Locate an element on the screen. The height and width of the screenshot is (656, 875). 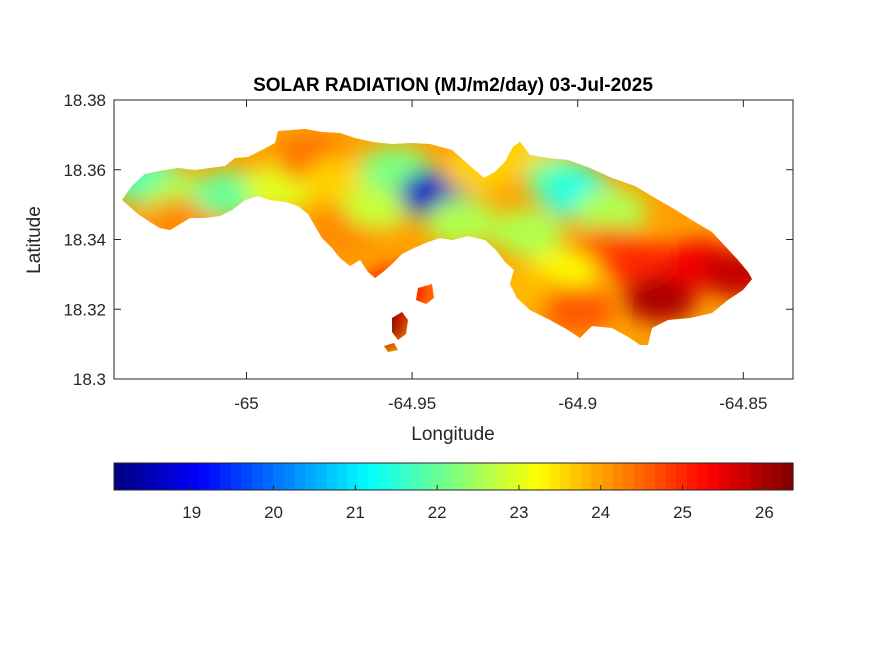
colorbar-tick-label: 23 is located at coordinates (518, 512).